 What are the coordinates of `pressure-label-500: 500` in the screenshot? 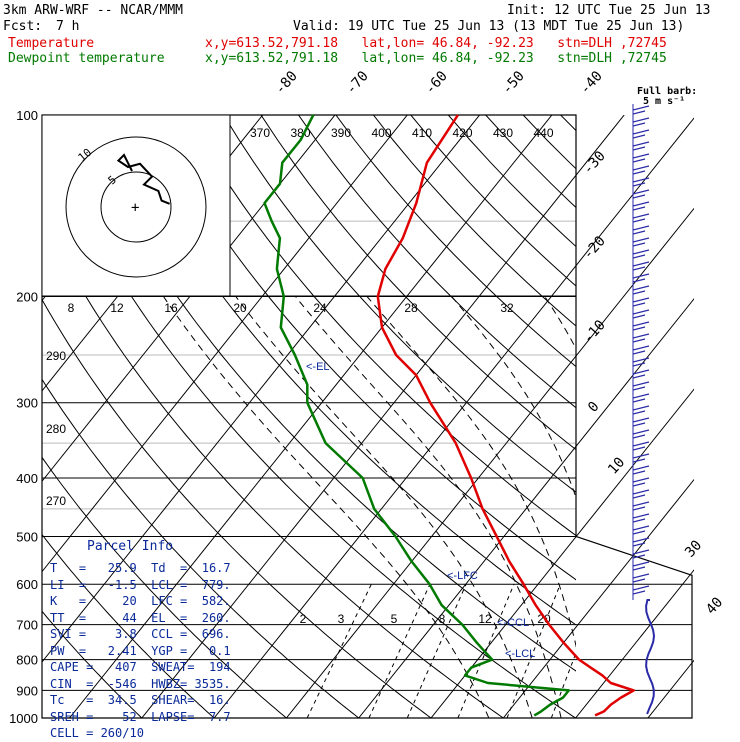 It's located at (27, 536).